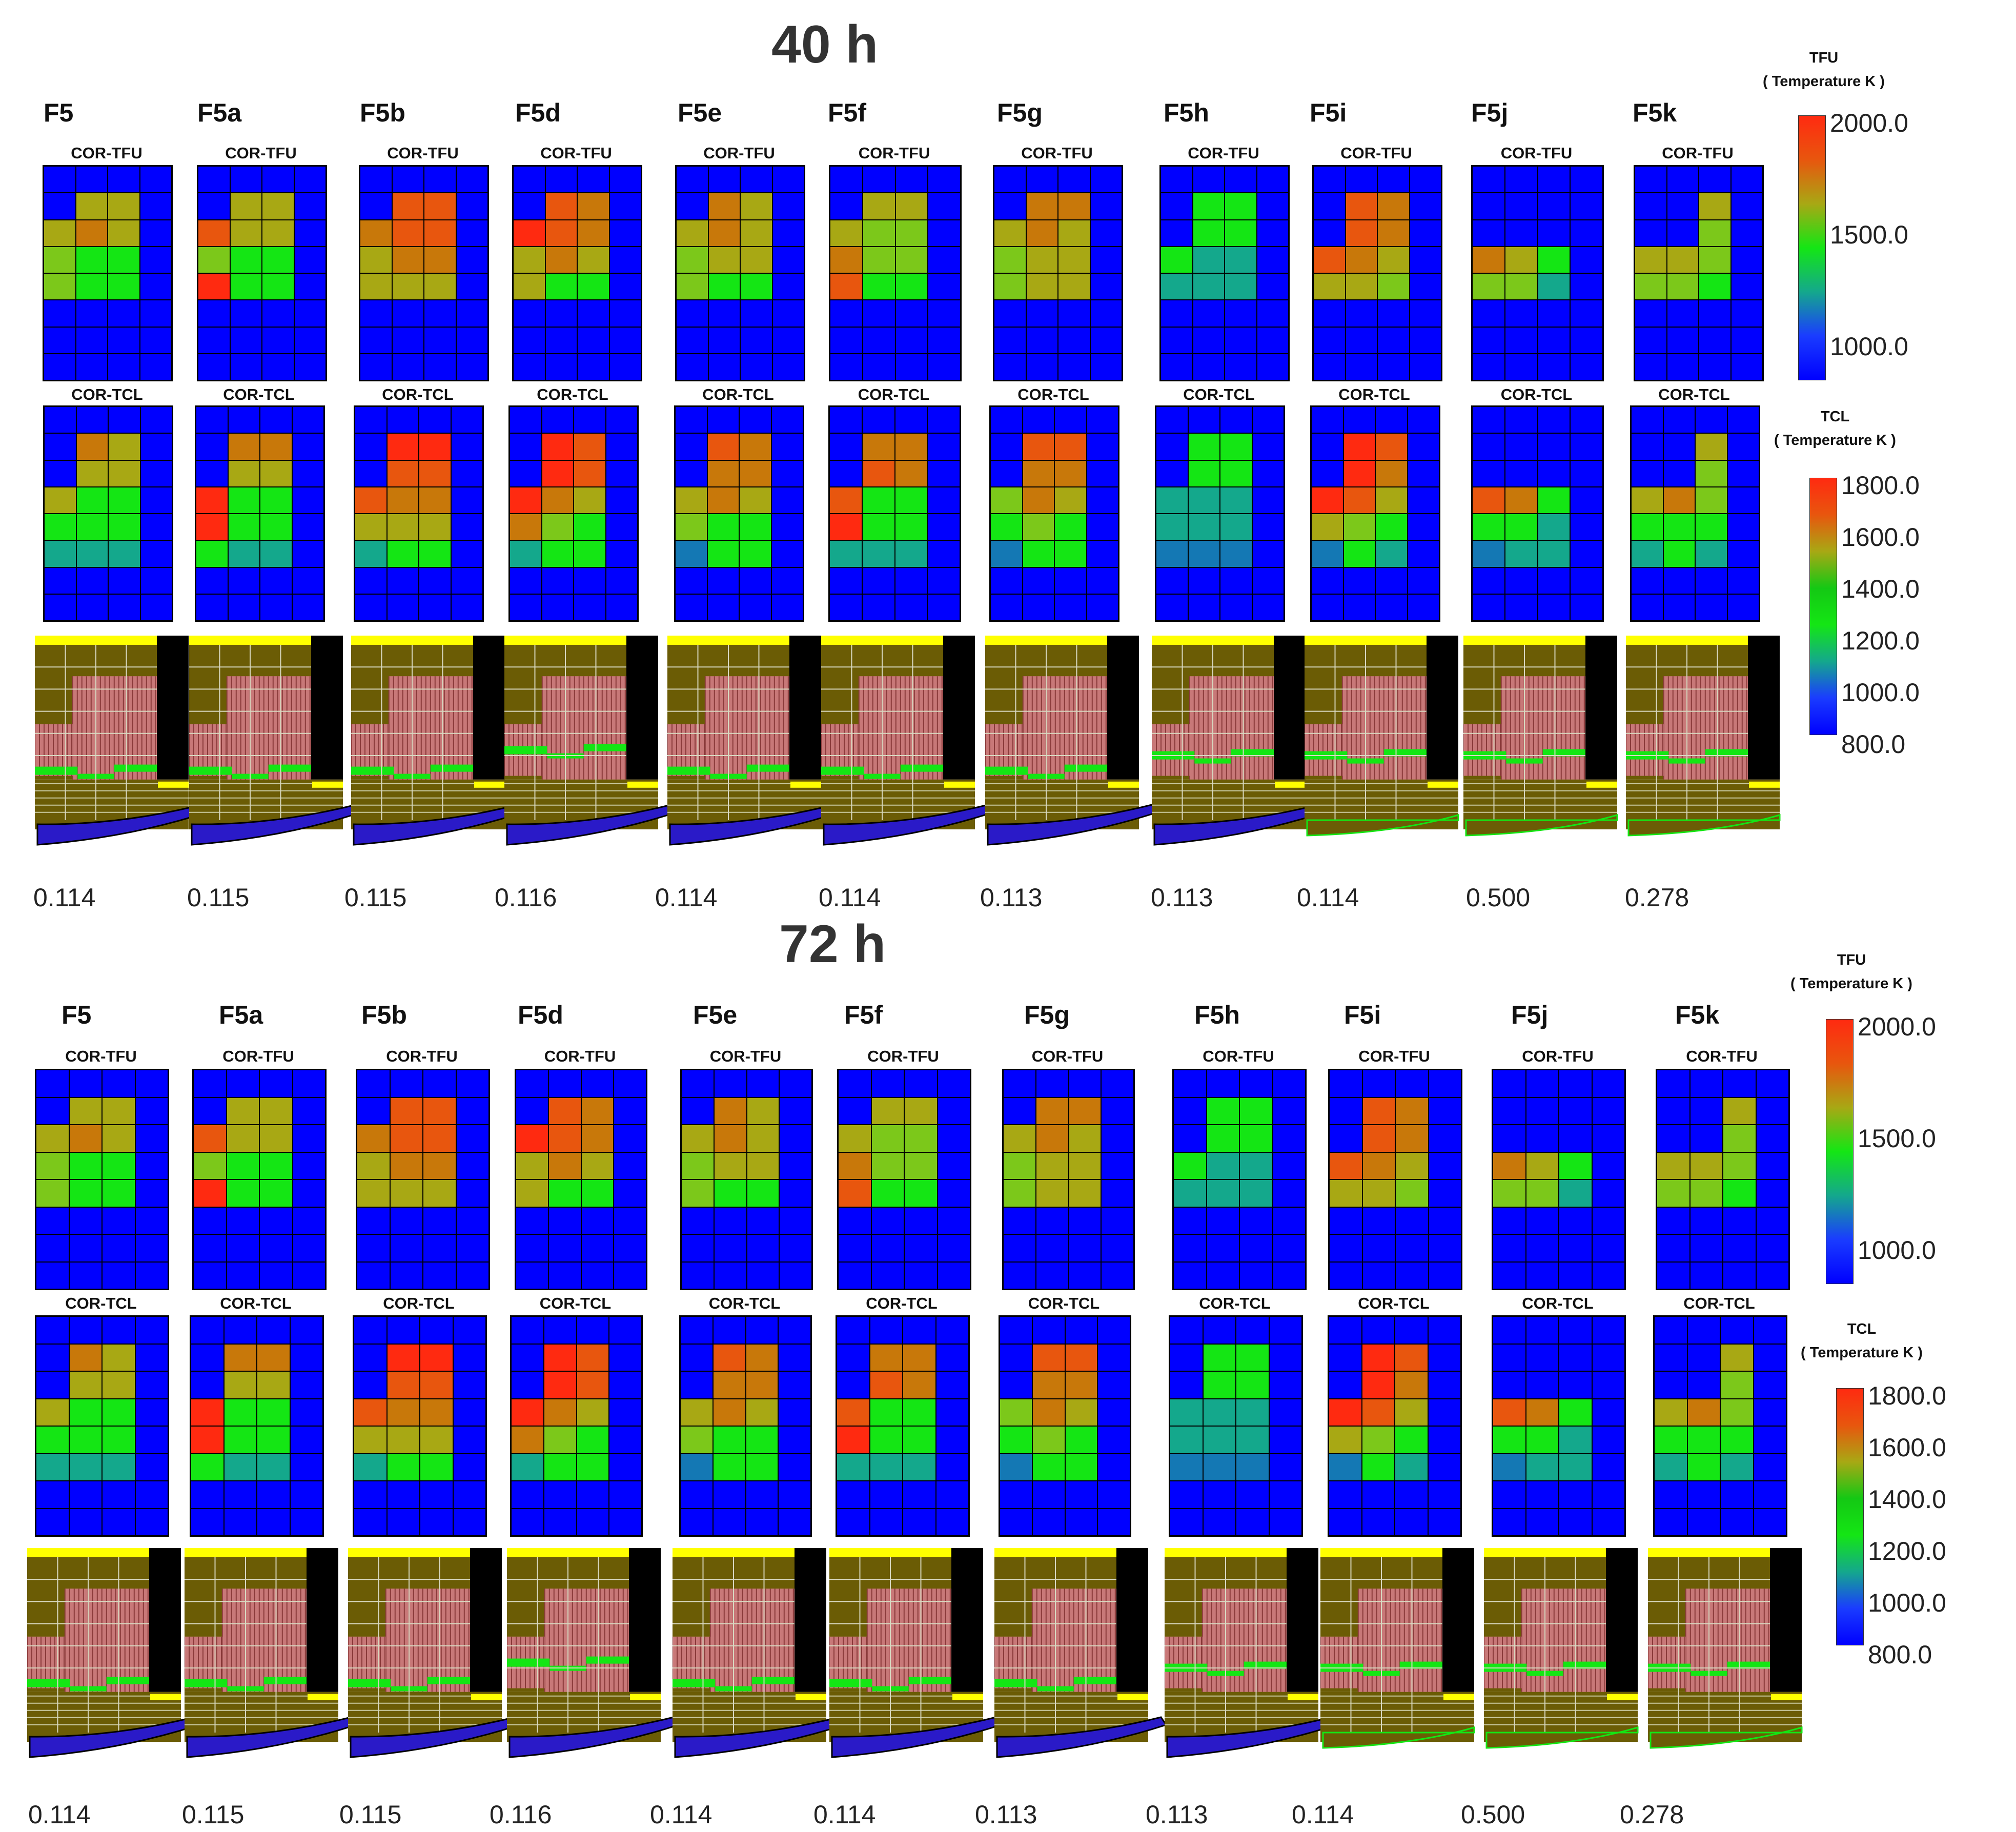 Image resolution: width=2016 pixels, height=1832 pixels. Describe the element at coordinates (1490, 112) in the screenshot. I see `case-label: F5j` at that location.